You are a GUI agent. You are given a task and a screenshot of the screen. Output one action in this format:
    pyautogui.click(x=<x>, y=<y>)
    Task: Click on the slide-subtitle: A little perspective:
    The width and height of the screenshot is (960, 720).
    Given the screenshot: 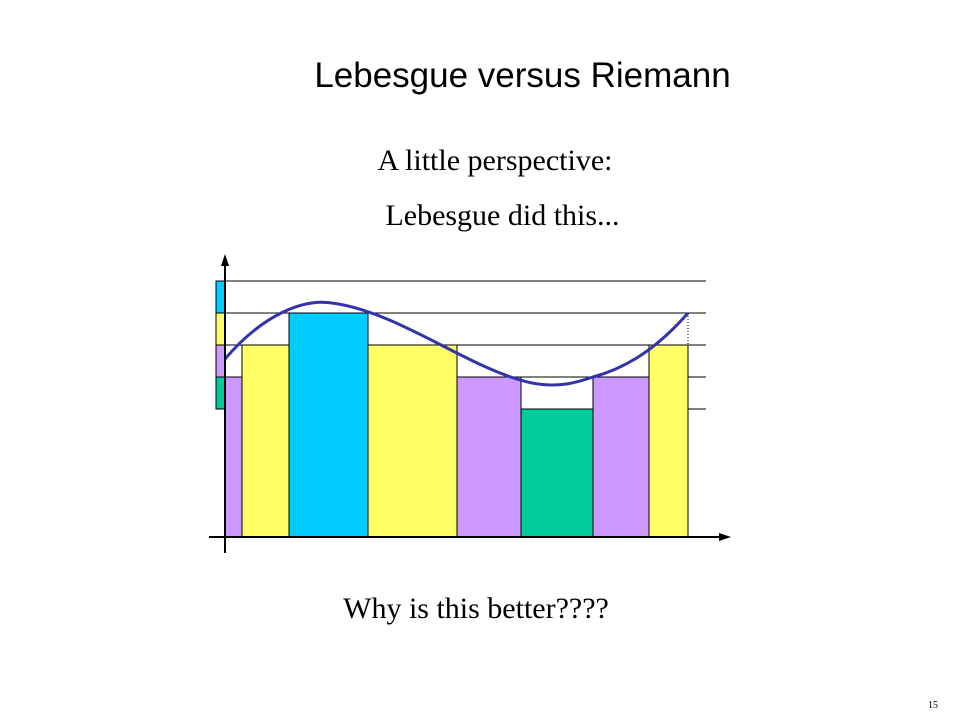 What is the action you would take?
    pyautogui.click(x=495, y=160)
    